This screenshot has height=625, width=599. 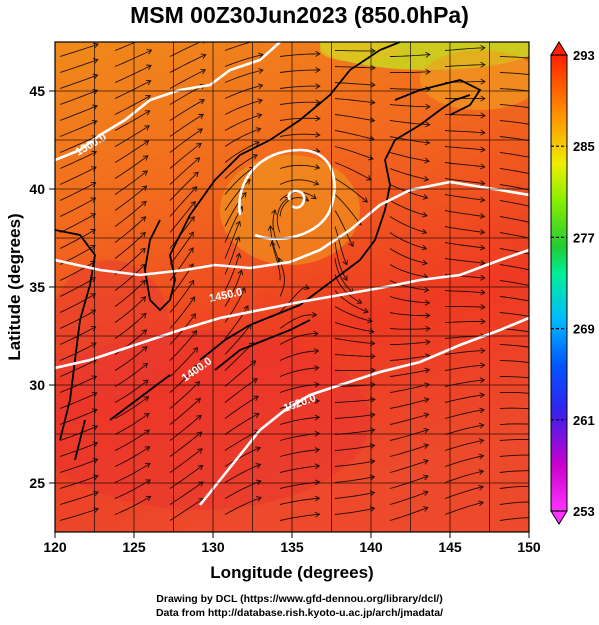 I want to click on x-tick-label: 145, so click(x=450, y=547).